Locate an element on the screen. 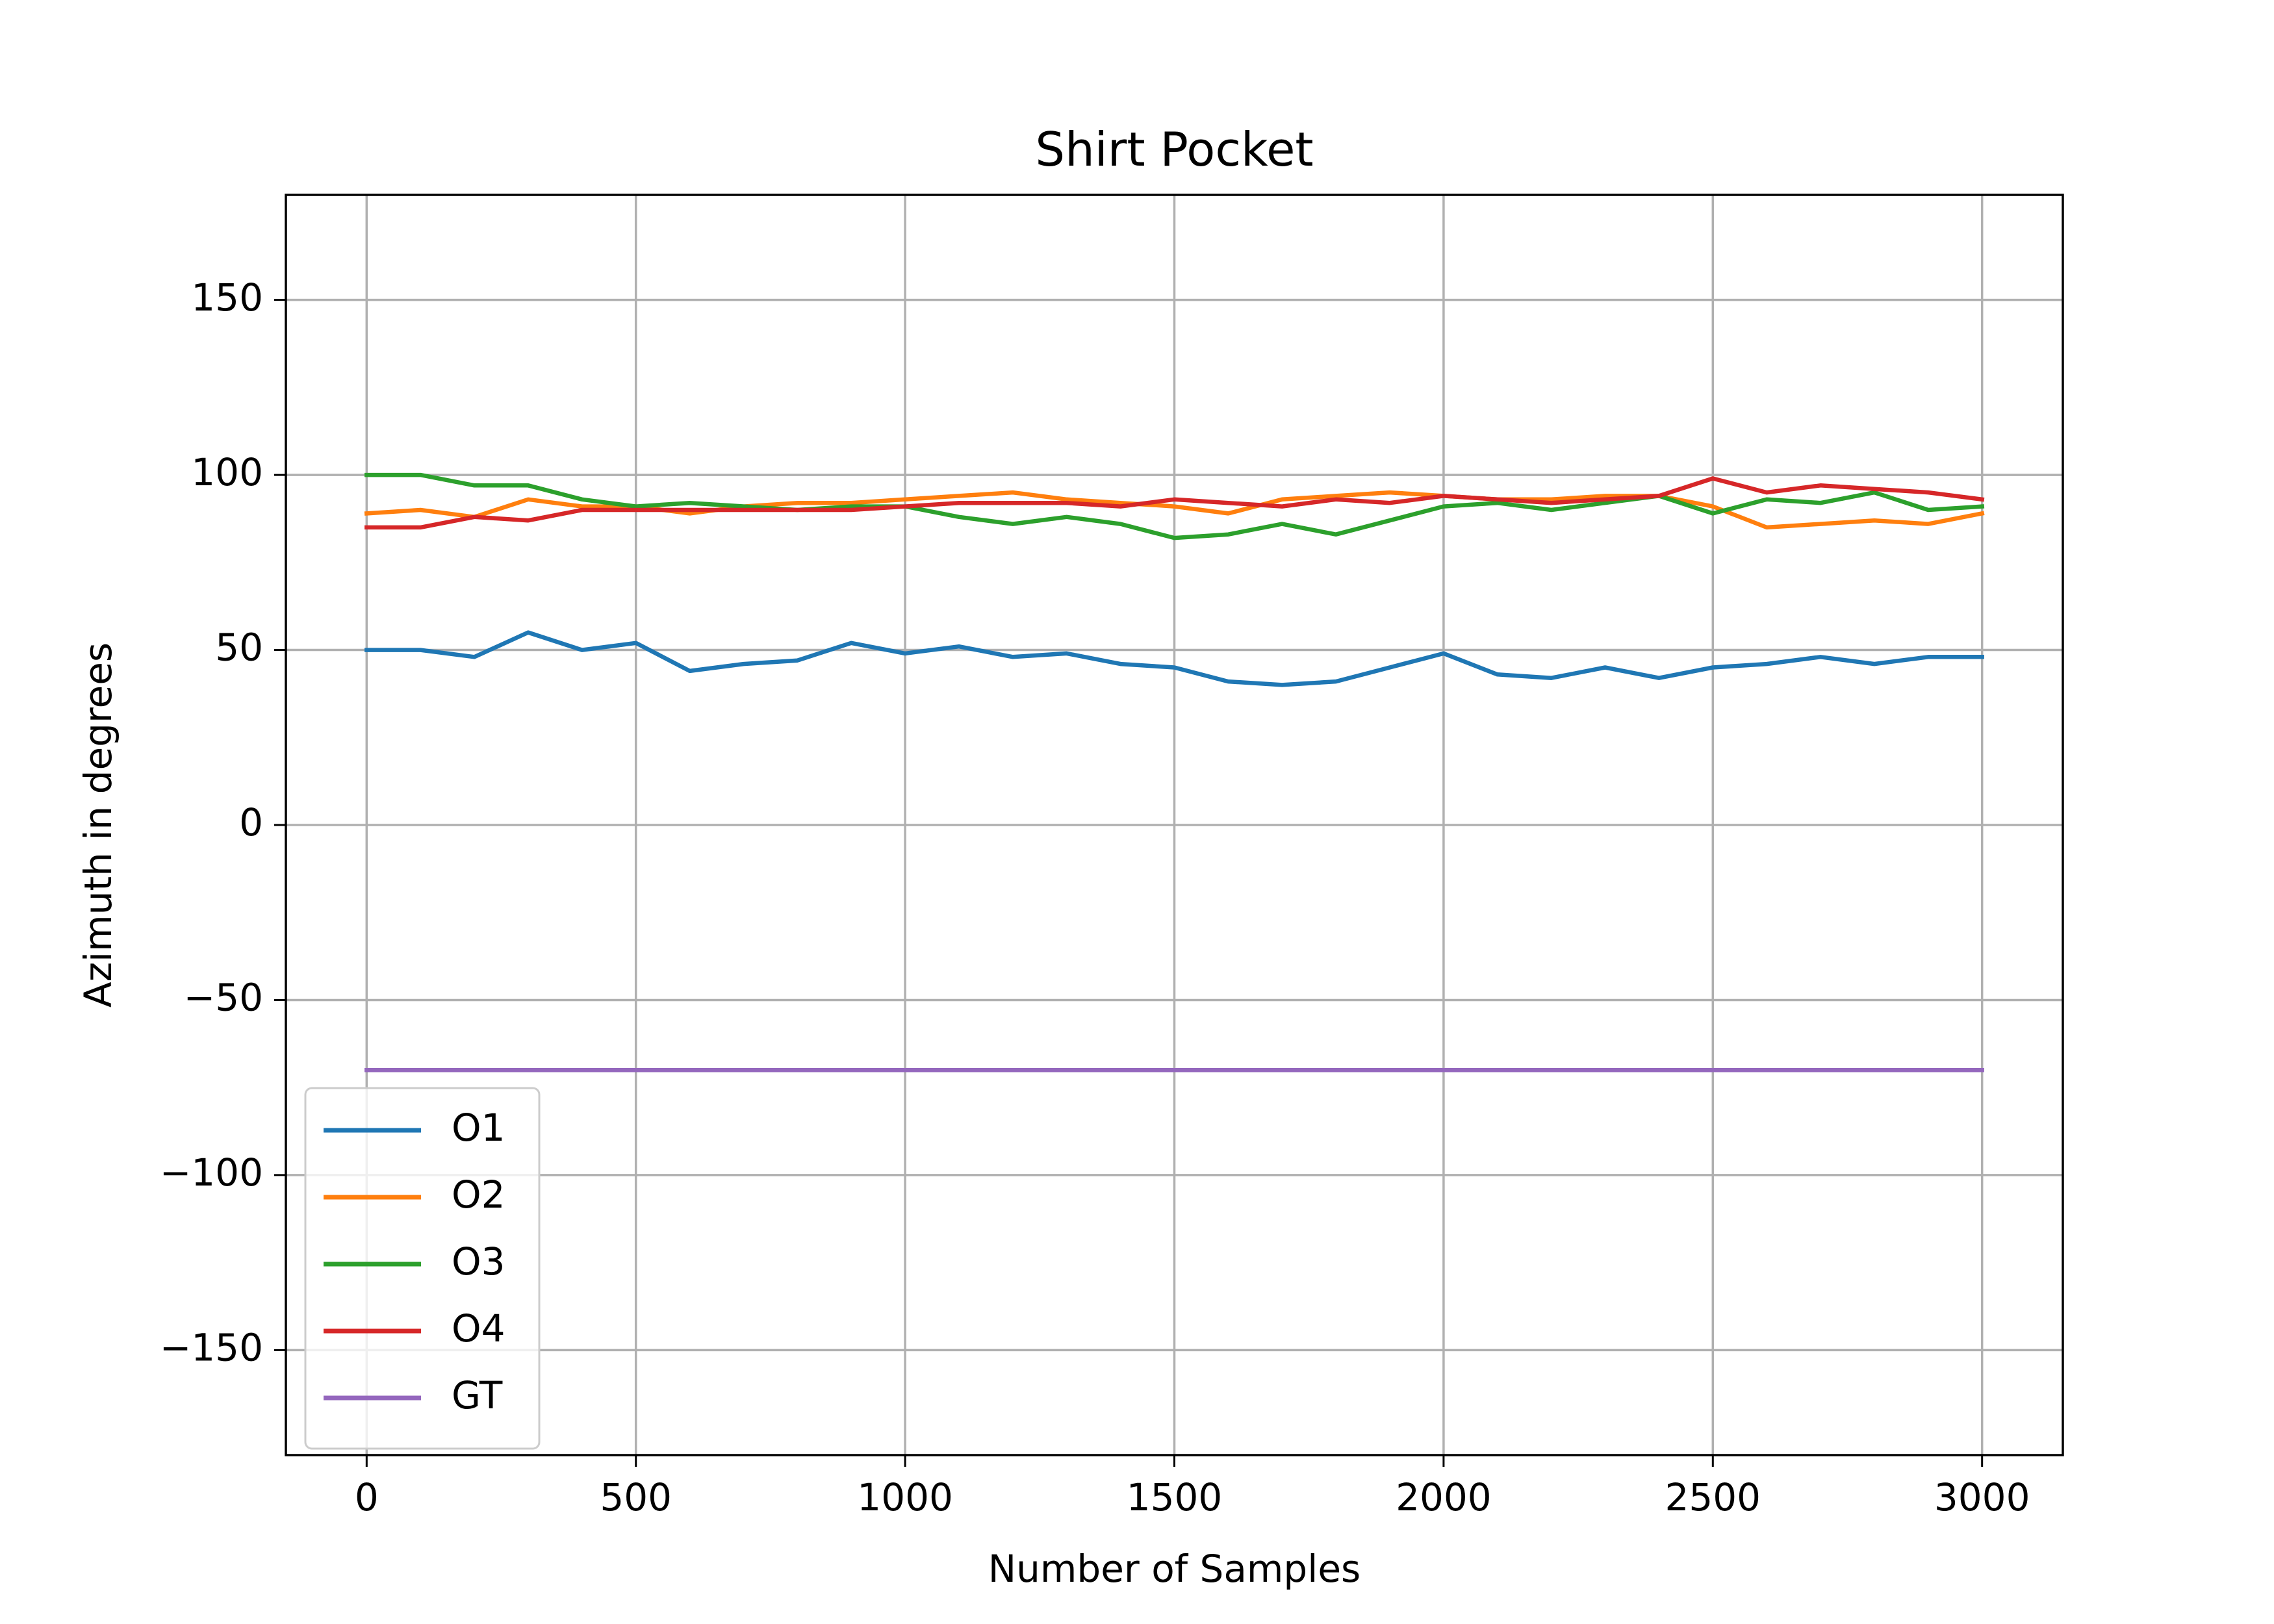  legend-label-o4: O4 is located at coordinates (478, 1328).